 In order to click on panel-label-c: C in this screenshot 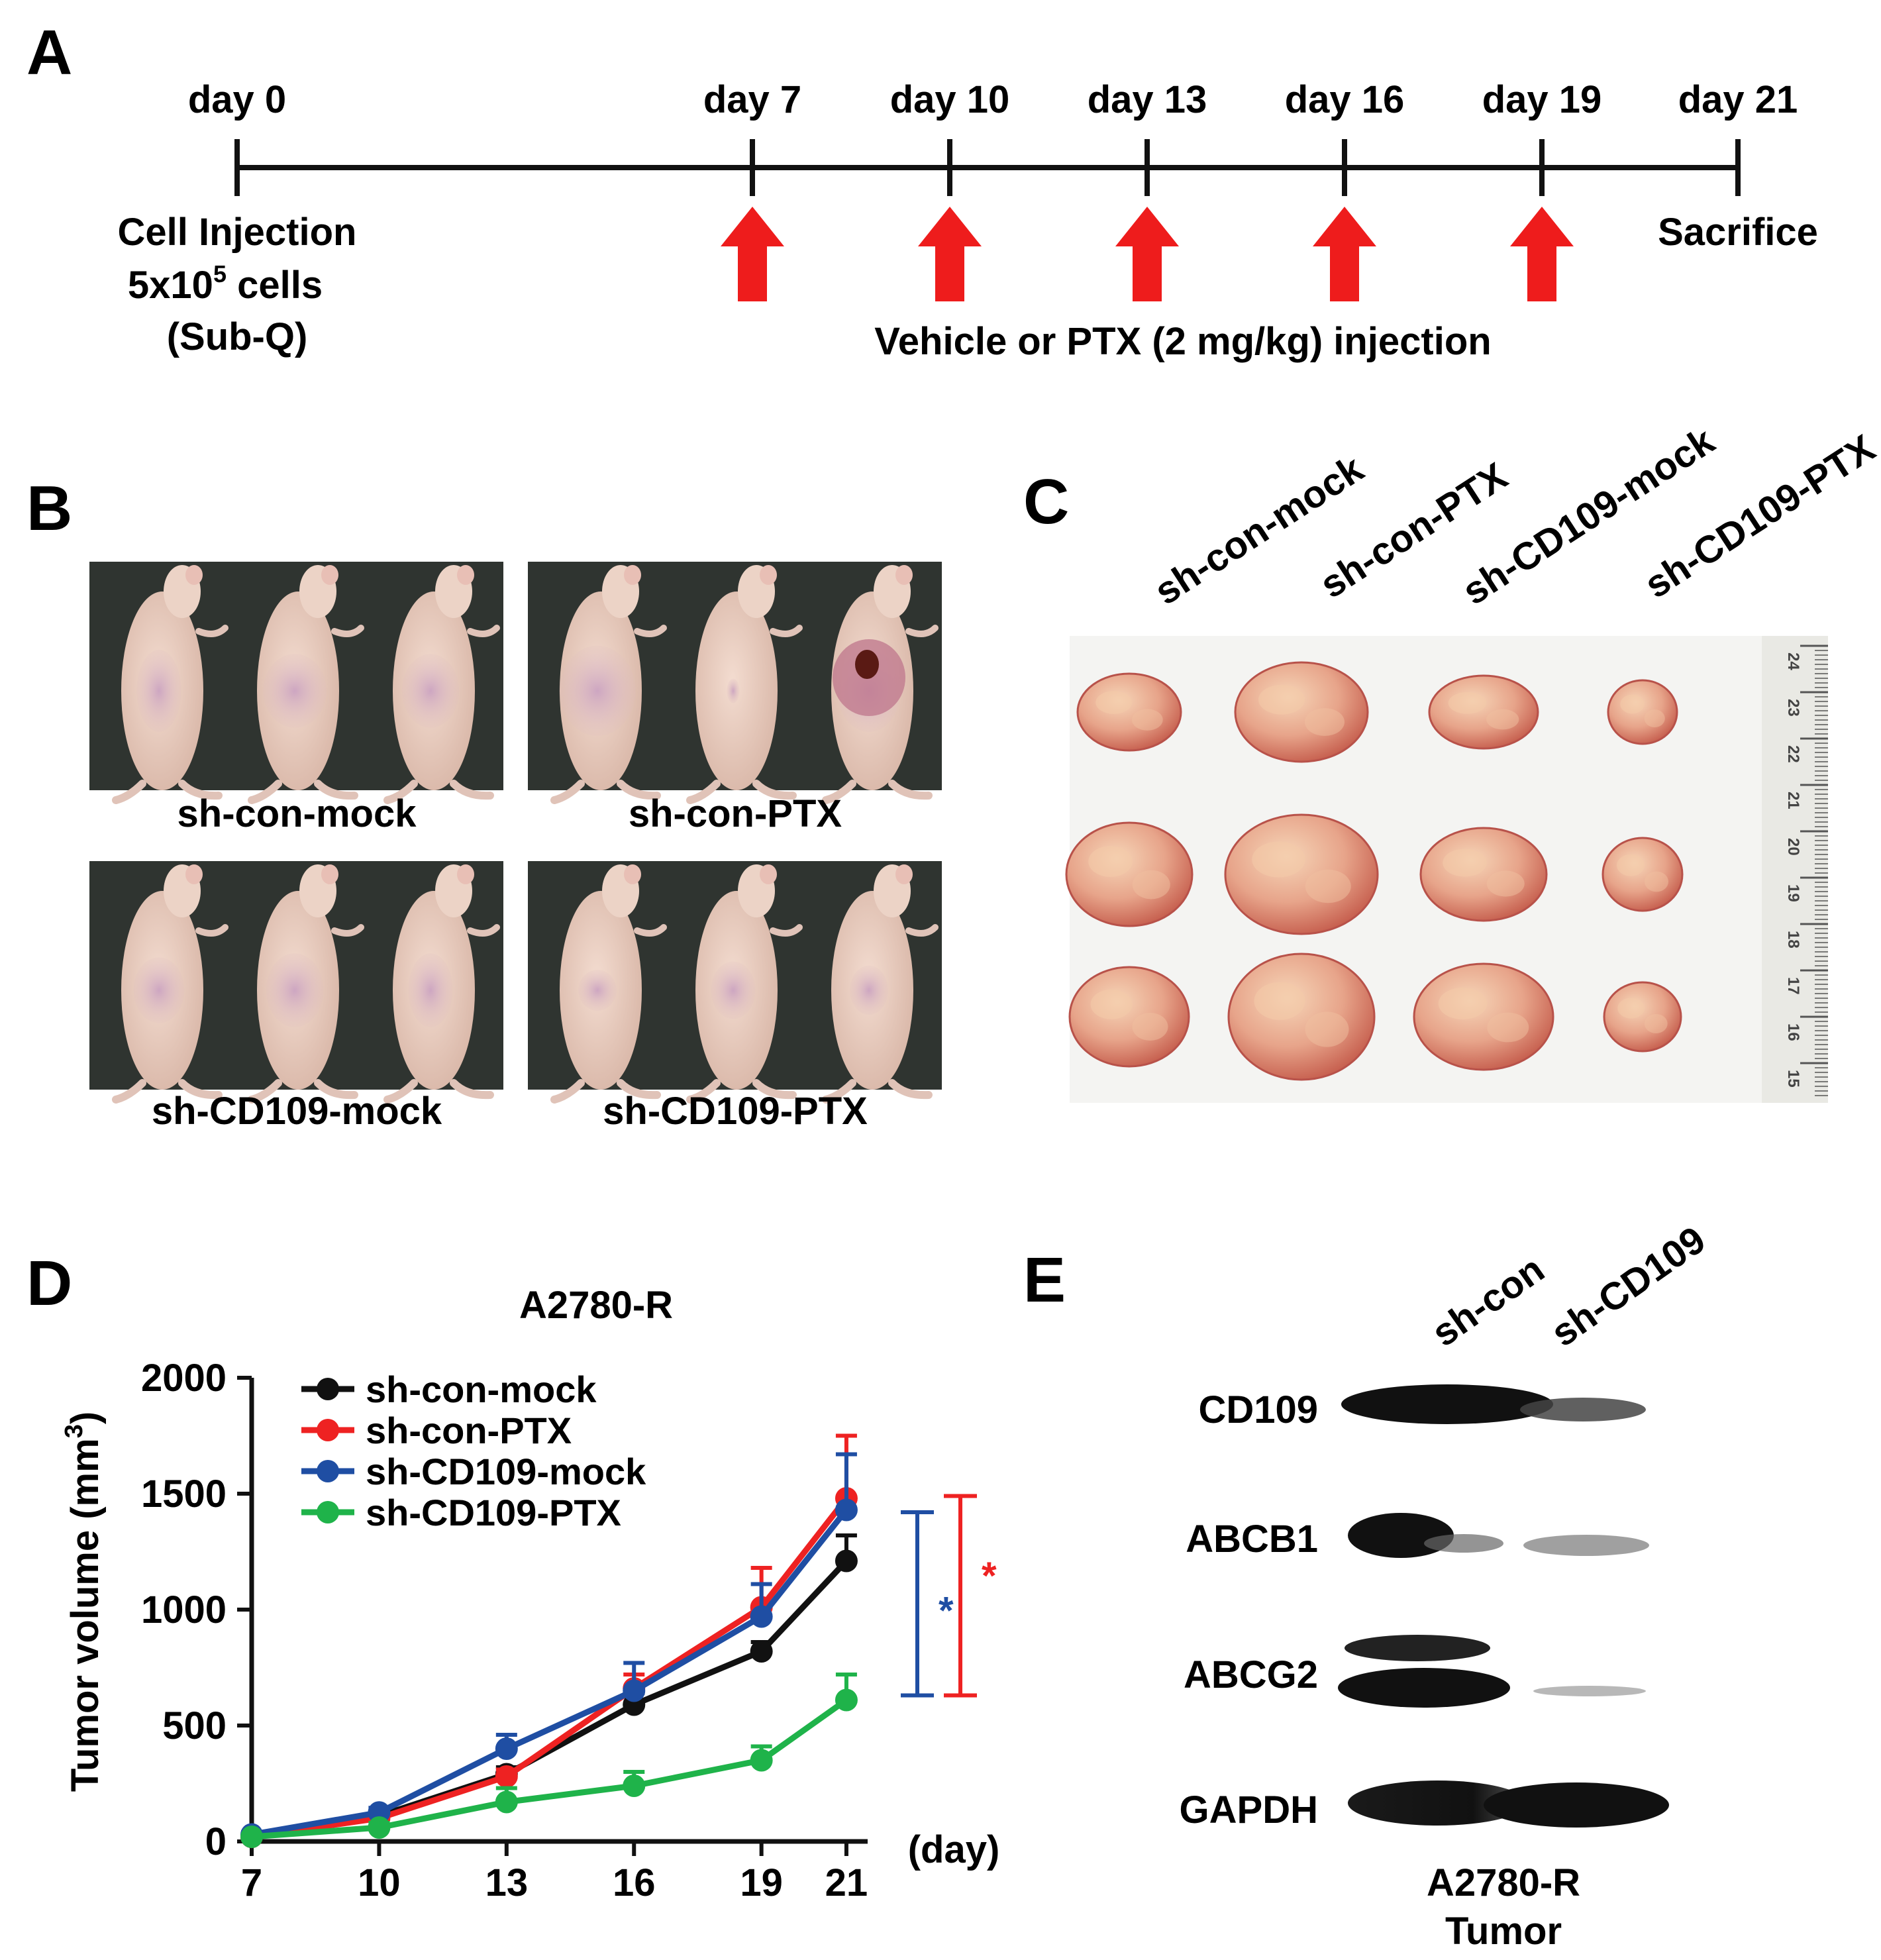, I will do `click(1046, 501)`.